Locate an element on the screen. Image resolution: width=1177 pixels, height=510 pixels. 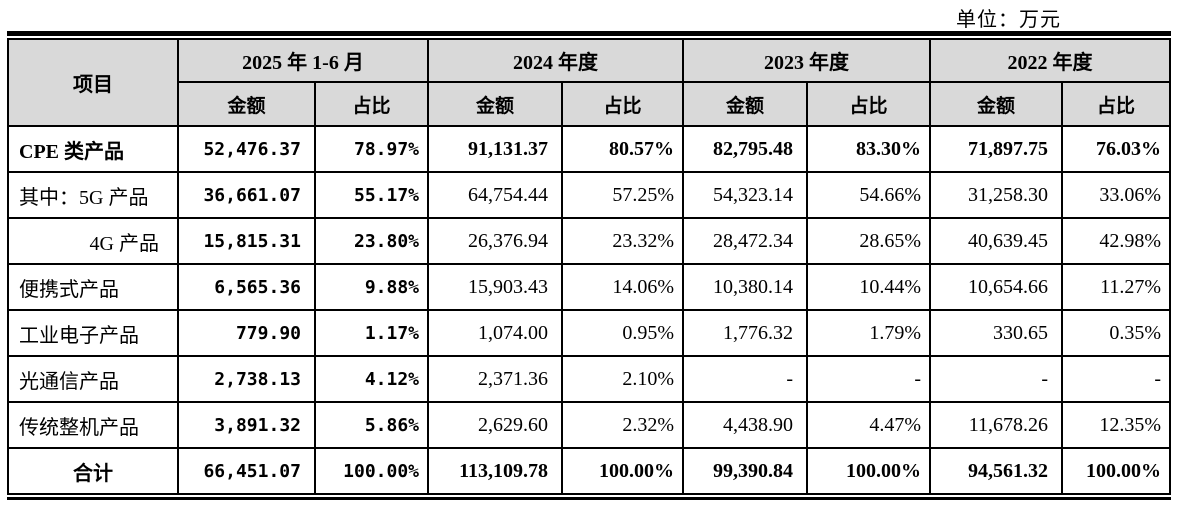
ratio-cell: 78.97% is located at coordinates (371, 149).